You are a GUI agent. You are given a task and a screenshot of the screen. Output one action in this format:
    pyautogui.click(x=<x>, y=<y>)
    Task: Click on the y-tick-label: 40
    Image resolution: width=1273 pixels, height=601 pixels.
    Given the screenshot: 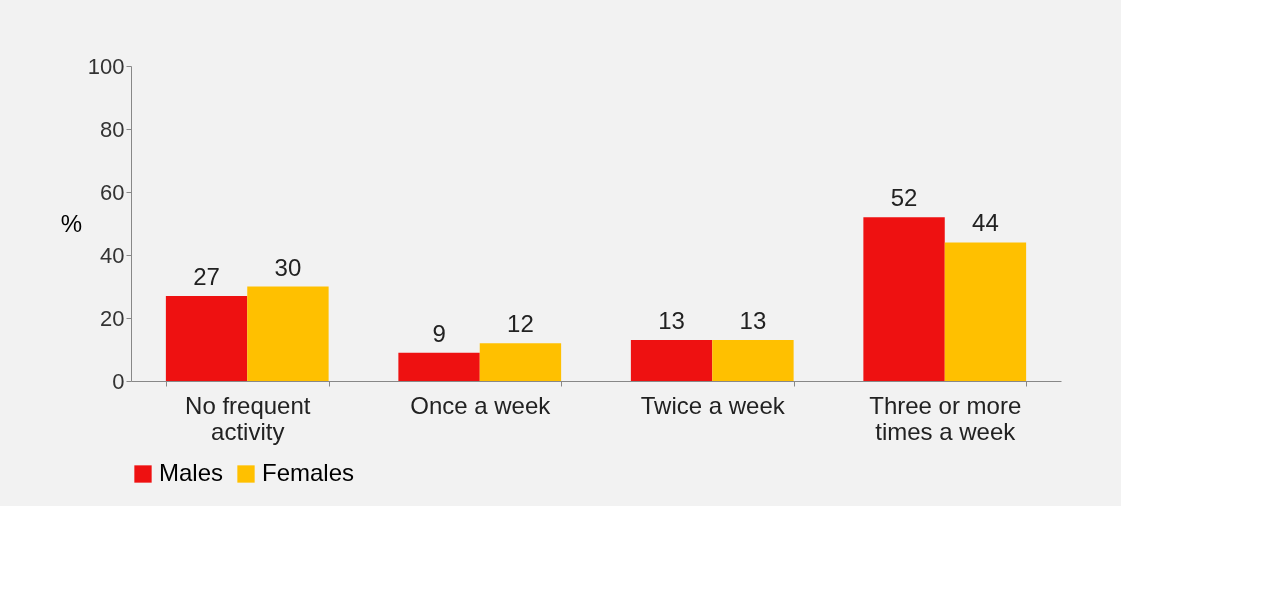 What is the action you would take?
    pyautogui.click(x=112, y=255)
    